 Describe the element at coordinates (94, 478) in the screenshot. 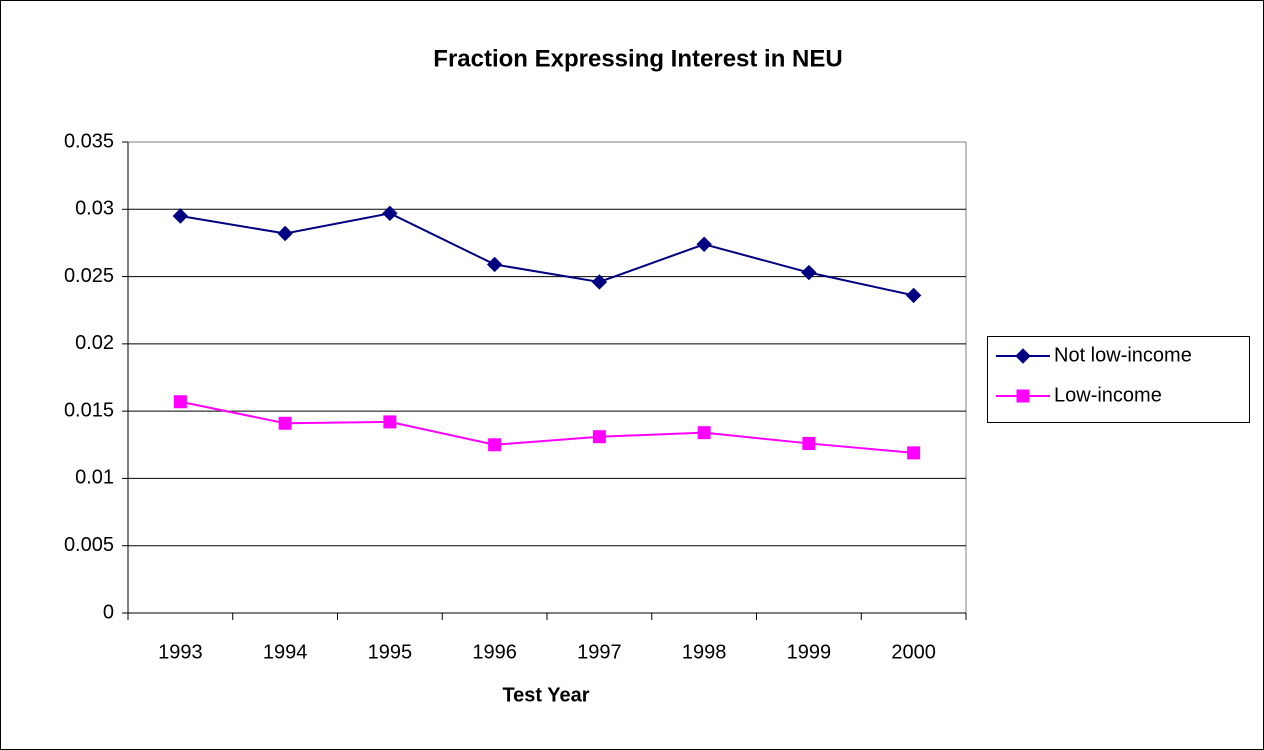

I see `y-tick-label: 0.01` at that location.